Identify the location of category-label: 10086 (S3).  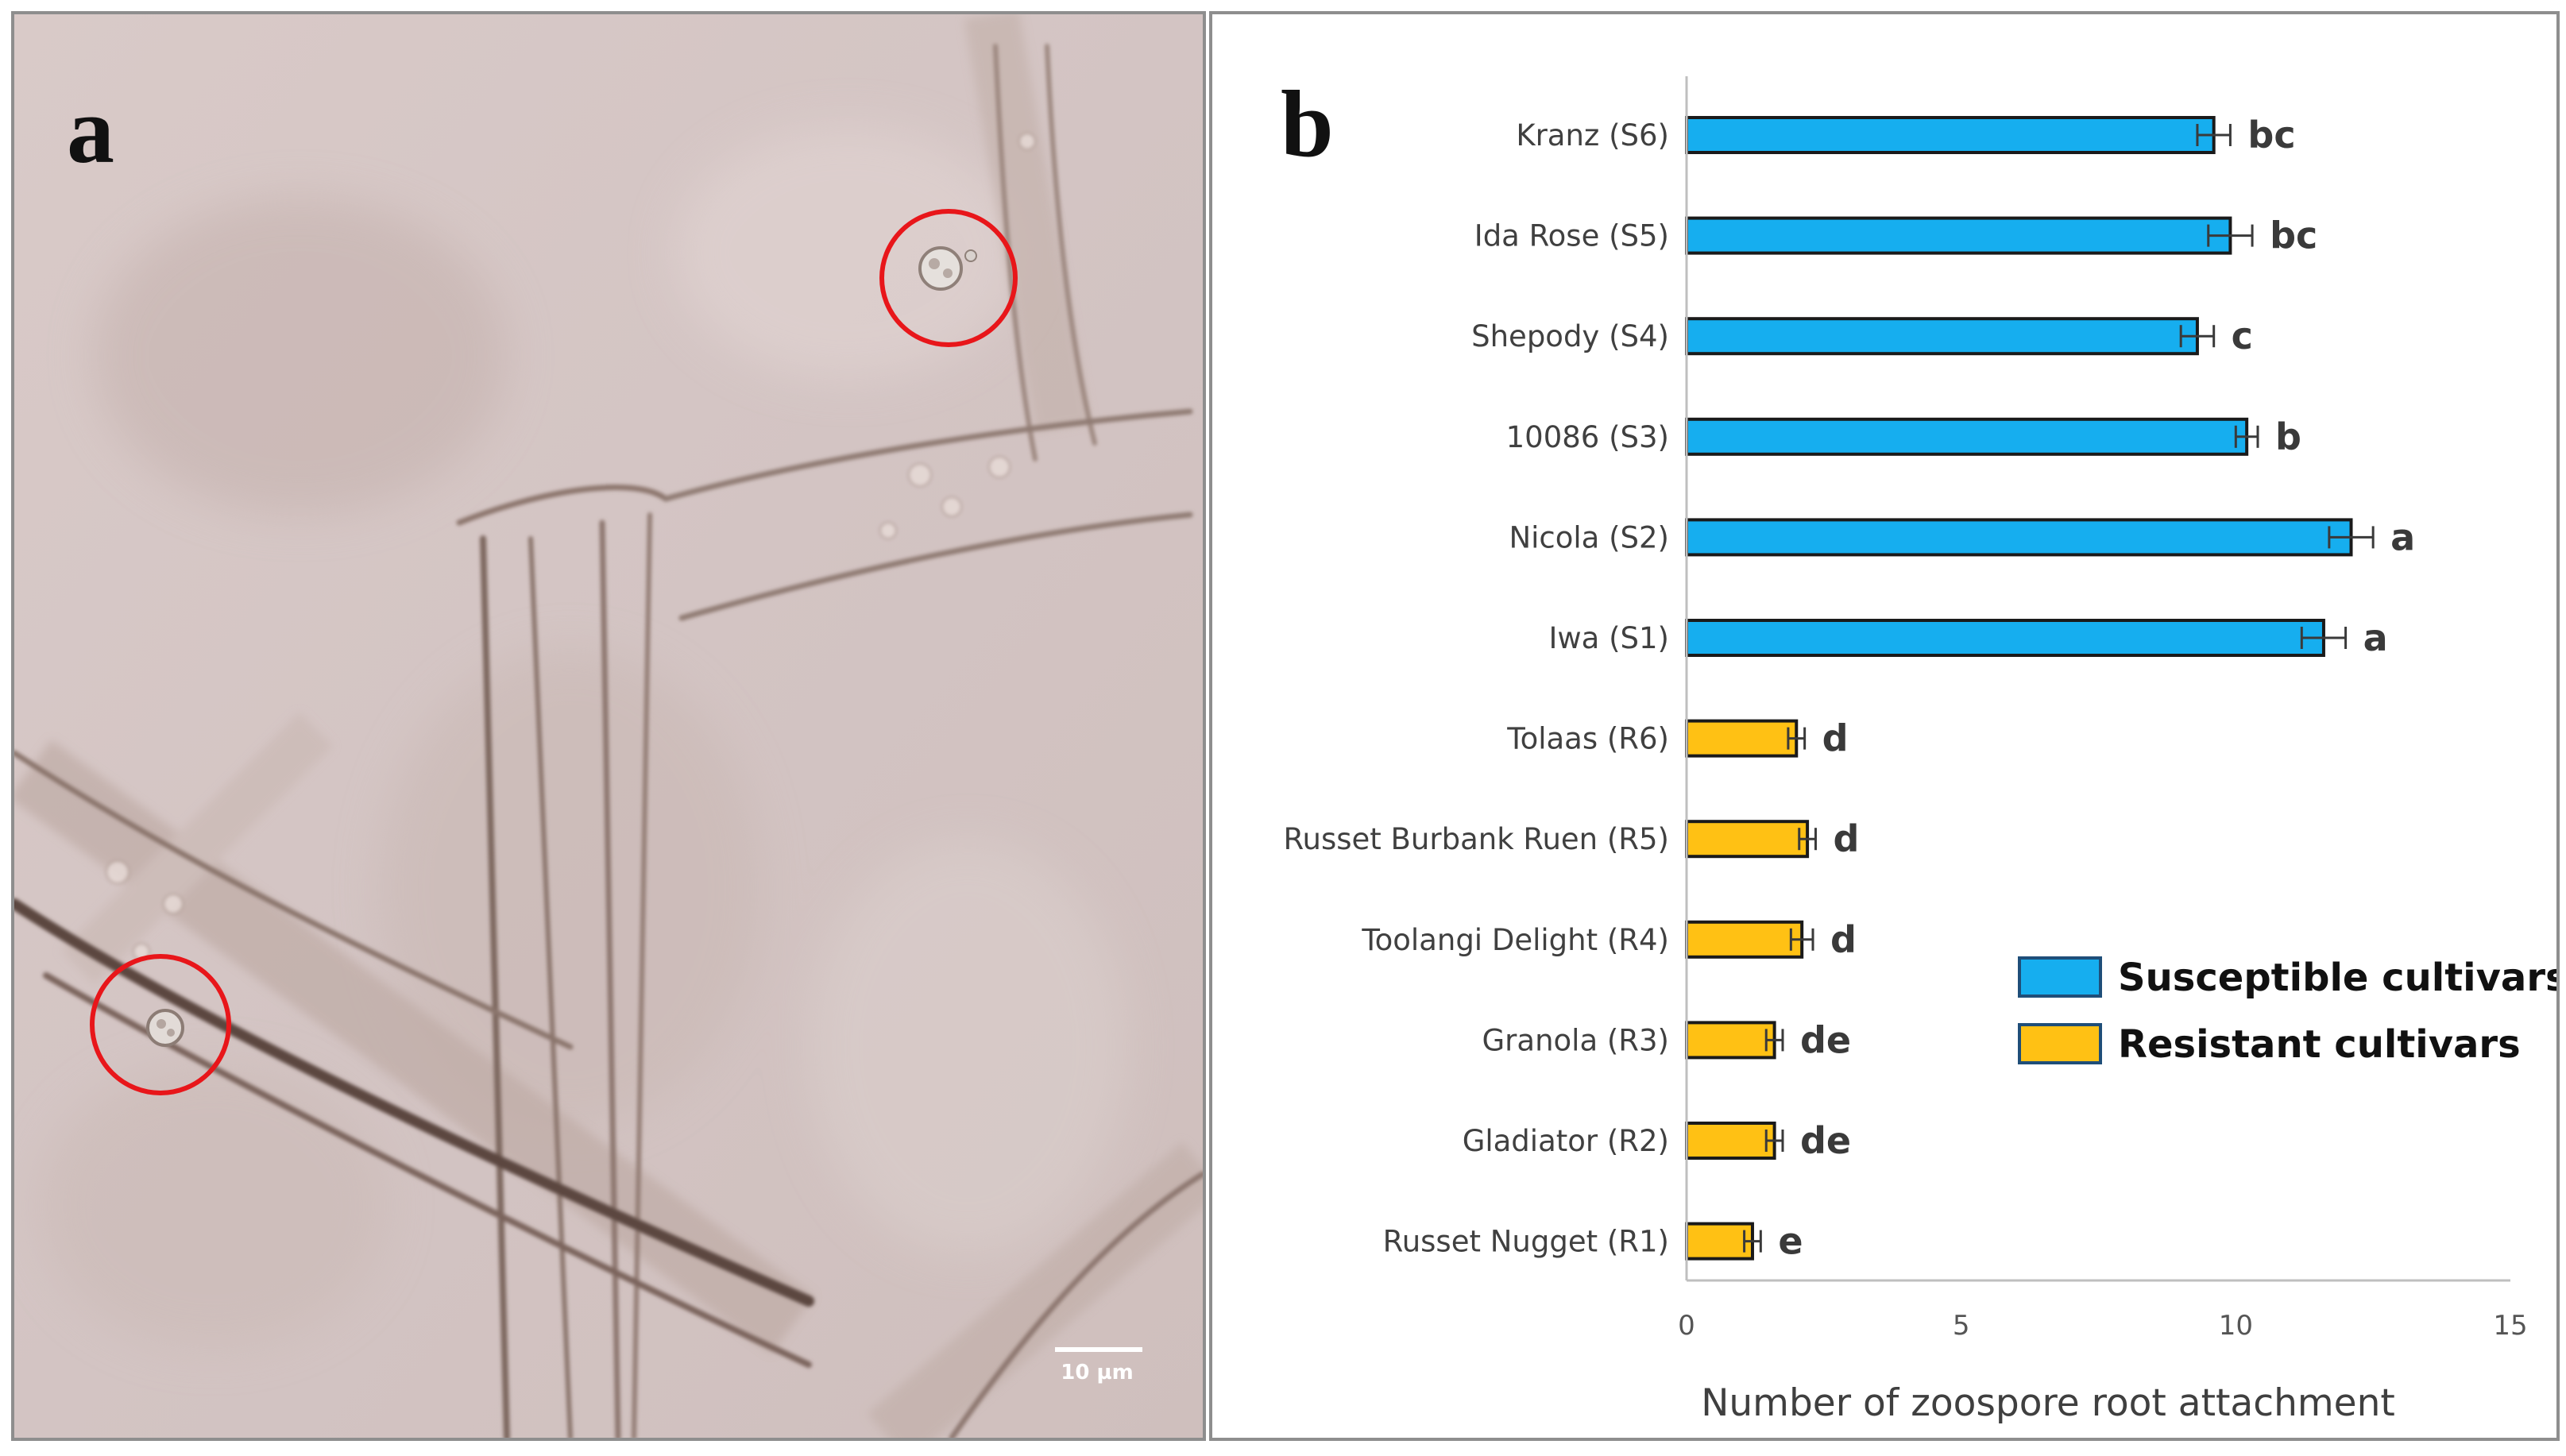
(1587, 437).